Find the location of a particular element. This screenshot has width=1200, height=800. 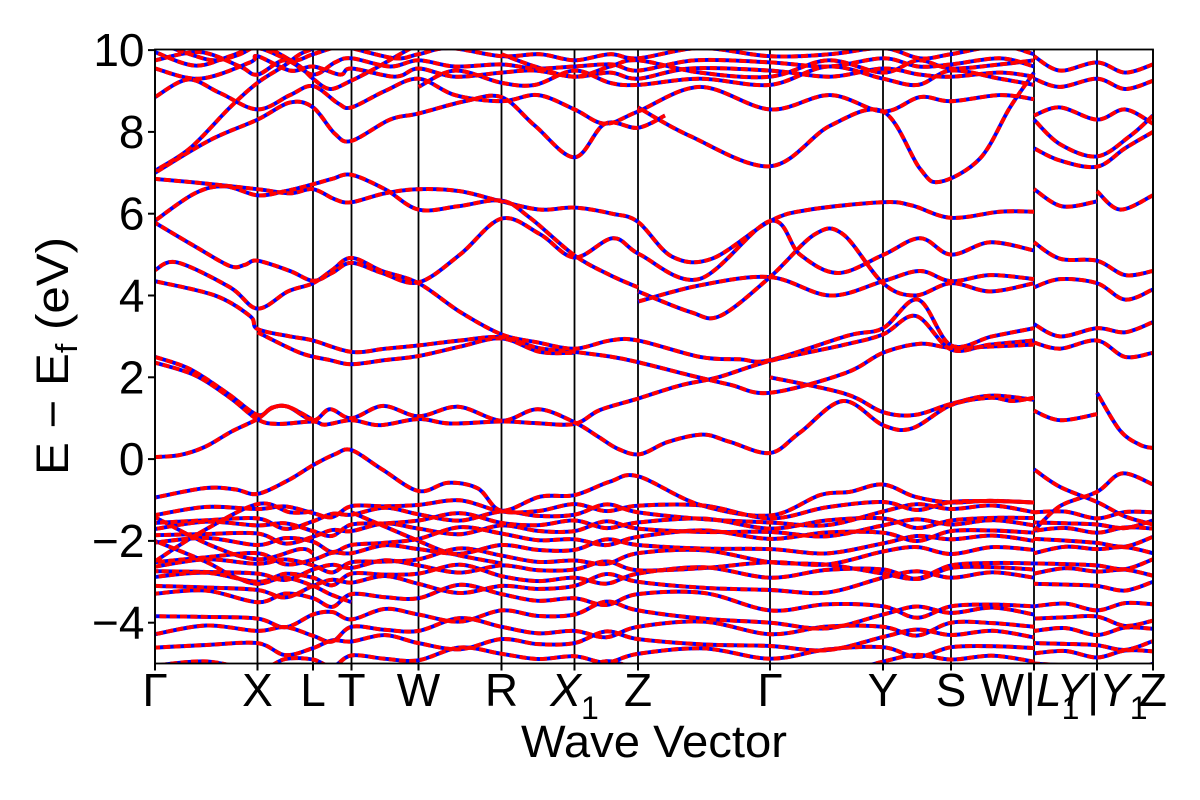

svg-text: 4 is located at coordinates (132, 296).